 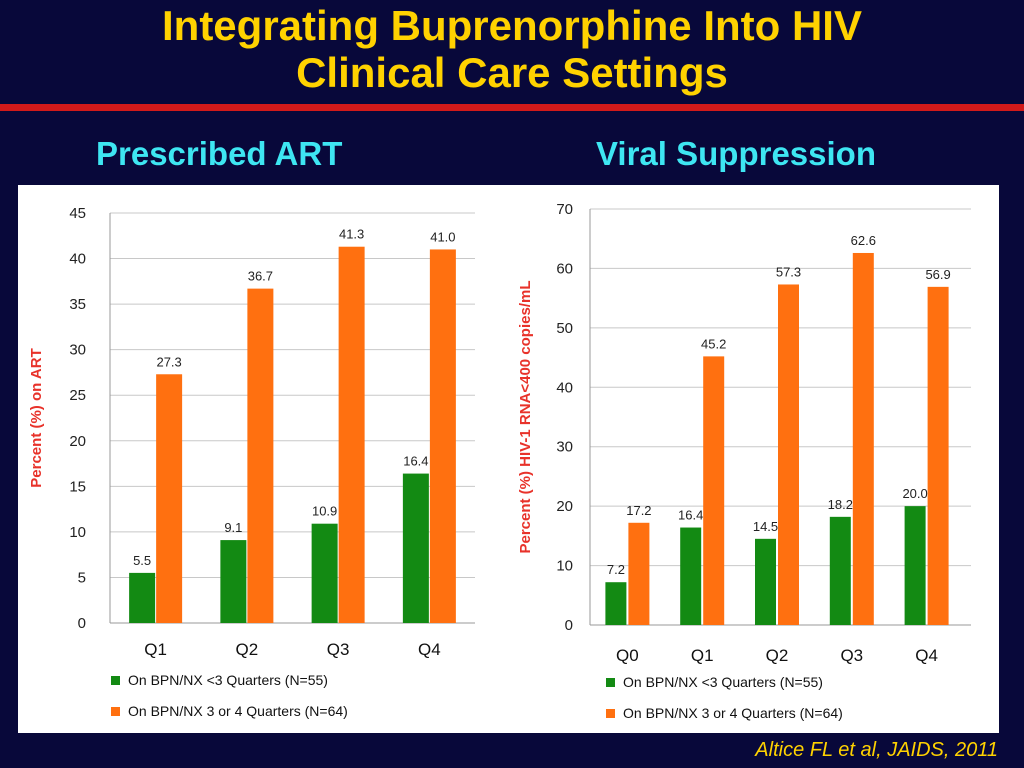 What do you see at coordinates (168, 361) in the screenshot?
I see `data-label: 27.3` at bounding box center [168, 361].